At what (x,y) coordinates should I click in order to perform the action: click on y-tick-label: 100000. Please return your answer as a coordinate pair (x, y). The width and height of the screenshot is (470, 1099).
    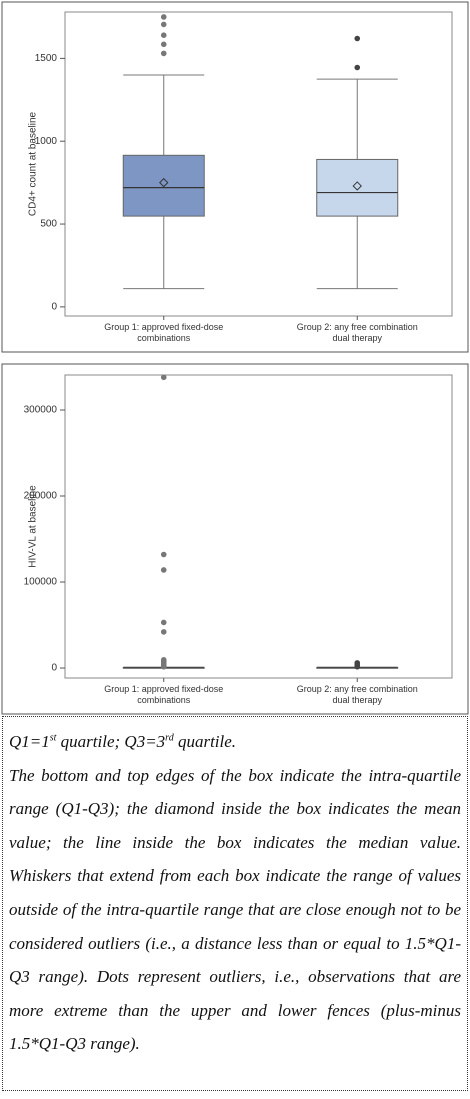
    Looking at the image, I should click on (41, 582).